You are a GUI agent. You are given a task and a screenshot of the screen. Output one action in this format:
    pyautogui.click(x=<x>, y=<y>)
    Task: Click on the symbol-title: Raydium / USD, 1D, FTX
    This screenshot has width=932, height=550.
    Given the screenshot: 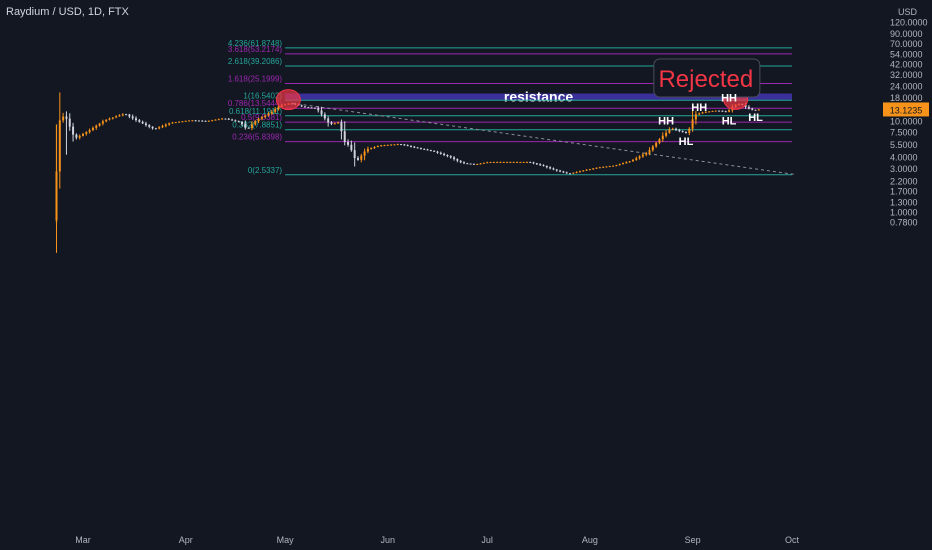 What is the action you would take?
    pyautogui.click(x=67, y=12)
    